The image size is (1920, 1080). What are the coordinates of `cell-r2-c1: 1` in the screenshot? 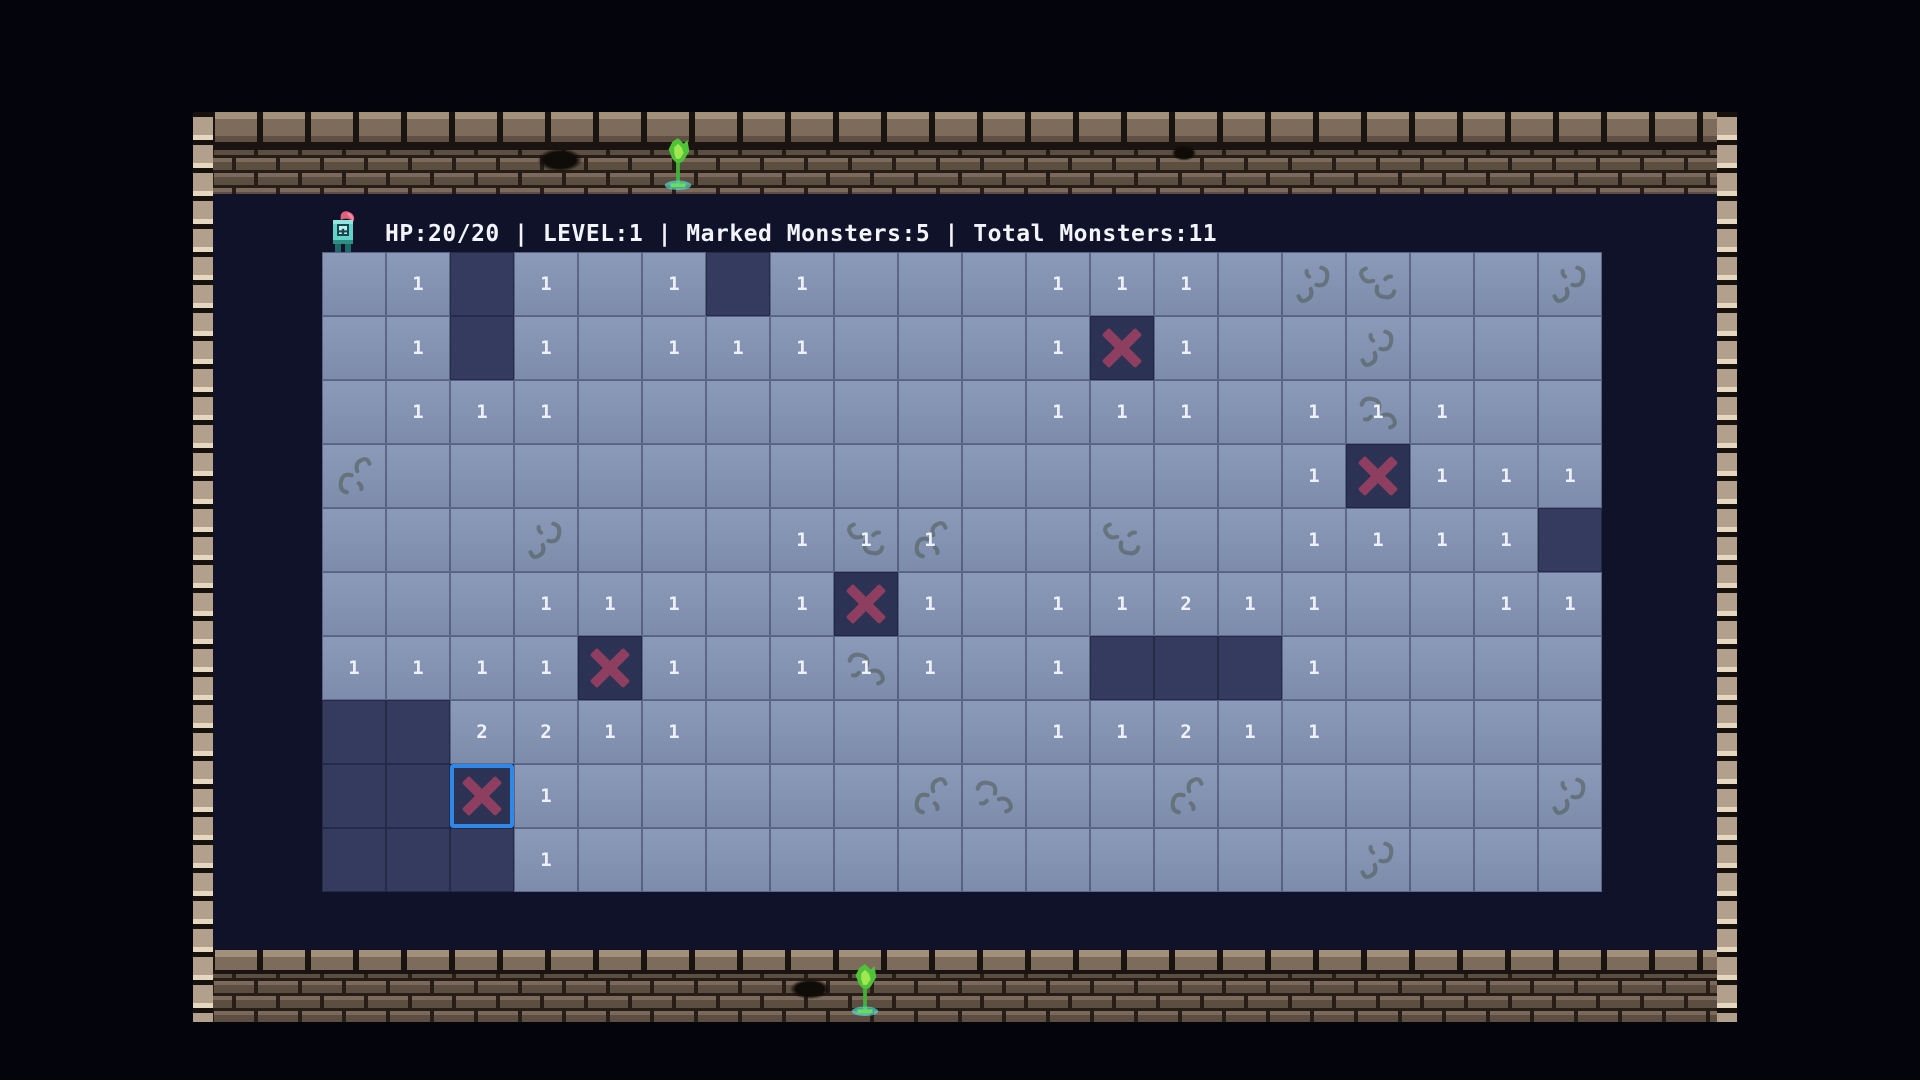 It's located at (418, 412).